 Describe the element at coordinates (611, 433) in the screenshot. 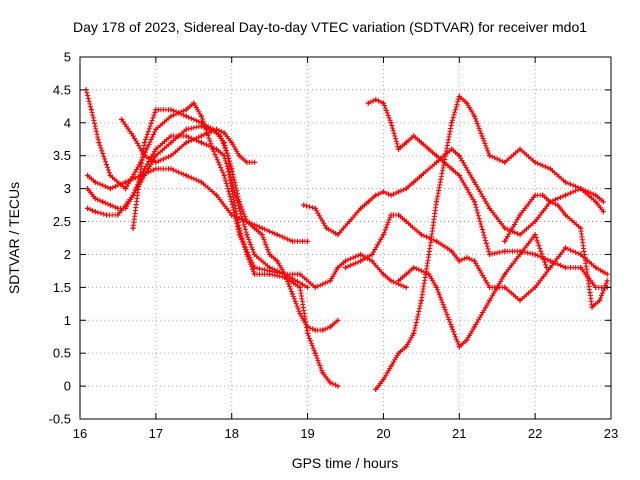

I see `x-tick-label: 23` at that location.